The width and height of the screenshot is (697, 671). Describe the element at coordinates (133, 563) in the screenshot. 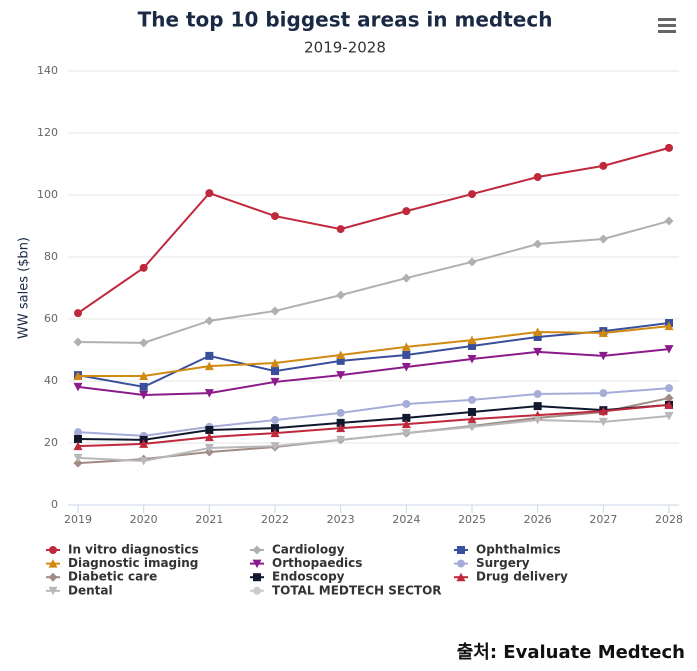

I see `legend-label: Diagnostic imaging` at that location.